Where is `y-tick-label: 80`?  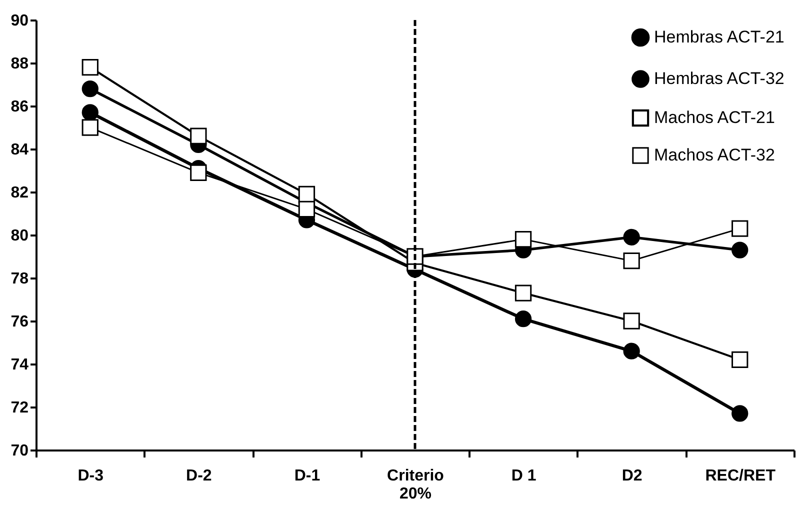
y-tick-label: 80 is located at coordinates (19, 236).